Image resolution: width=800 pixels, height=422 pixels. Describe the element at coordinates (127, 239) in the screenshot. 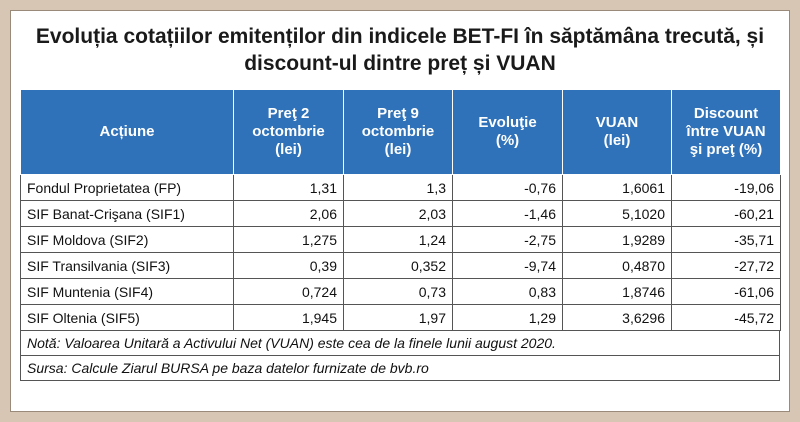

I see `cell-actiune: SIF Moldova (SIF2)` at that location.